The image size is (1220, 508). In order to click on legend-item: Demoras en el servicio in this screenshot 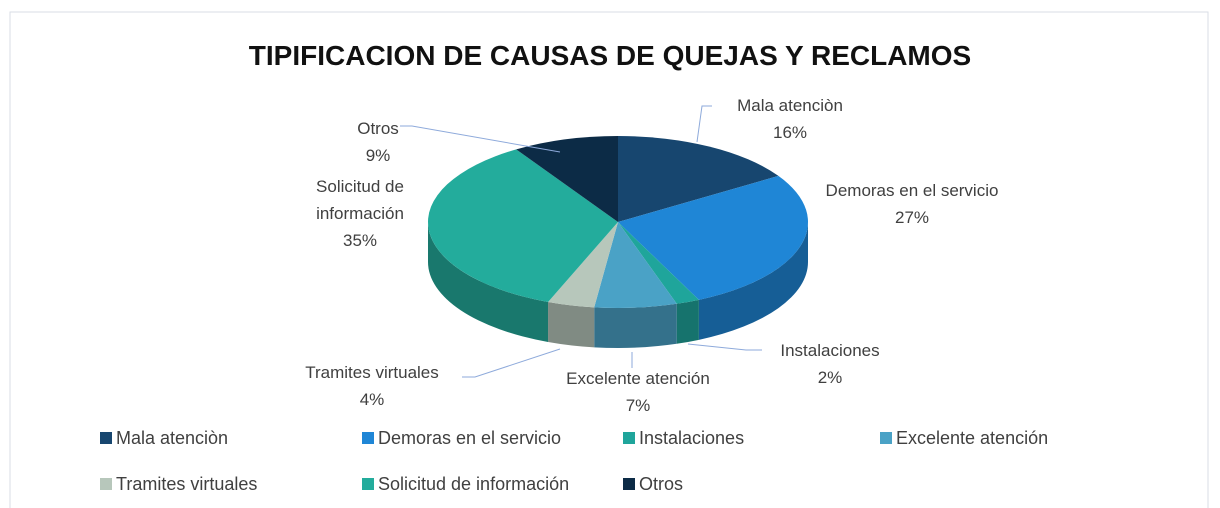, I will do `click(461, 438)`.